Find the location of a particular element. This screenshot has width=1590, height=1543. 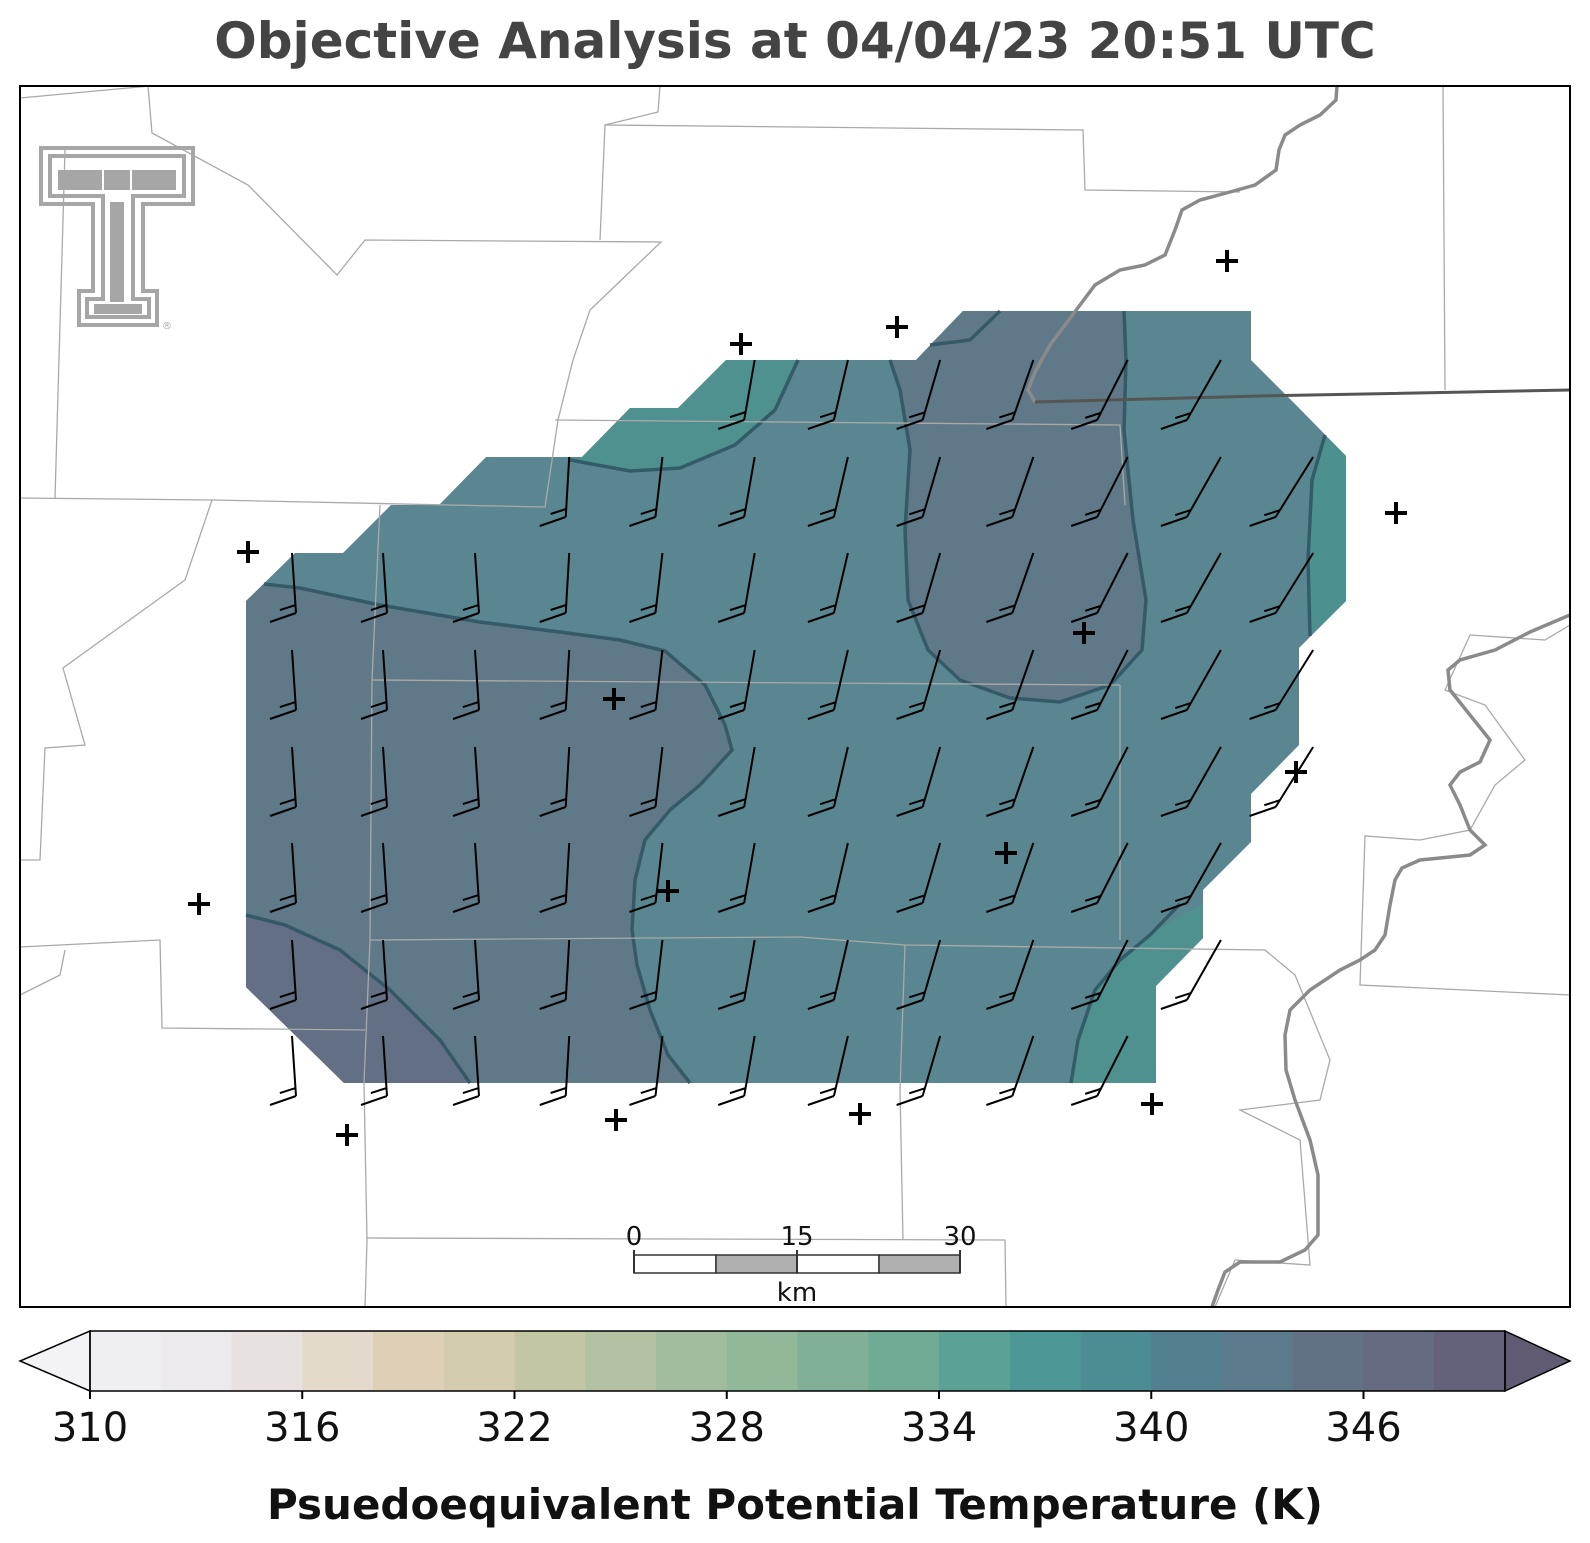

region-north-high is located at coordinates (1018, 506).